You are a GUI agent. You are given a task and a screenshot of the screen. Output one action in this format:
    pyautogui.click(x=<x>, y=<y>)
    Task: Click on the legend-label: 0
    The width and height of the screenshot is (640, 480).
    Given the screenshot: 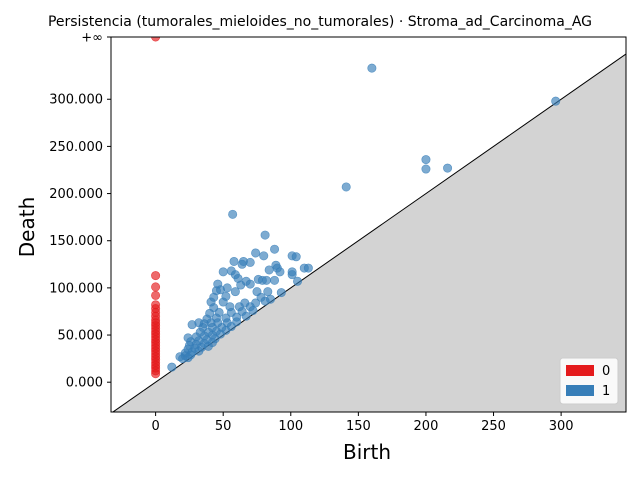 What is the action you would take?
    pyautogui.click(x=606, y=371)
    